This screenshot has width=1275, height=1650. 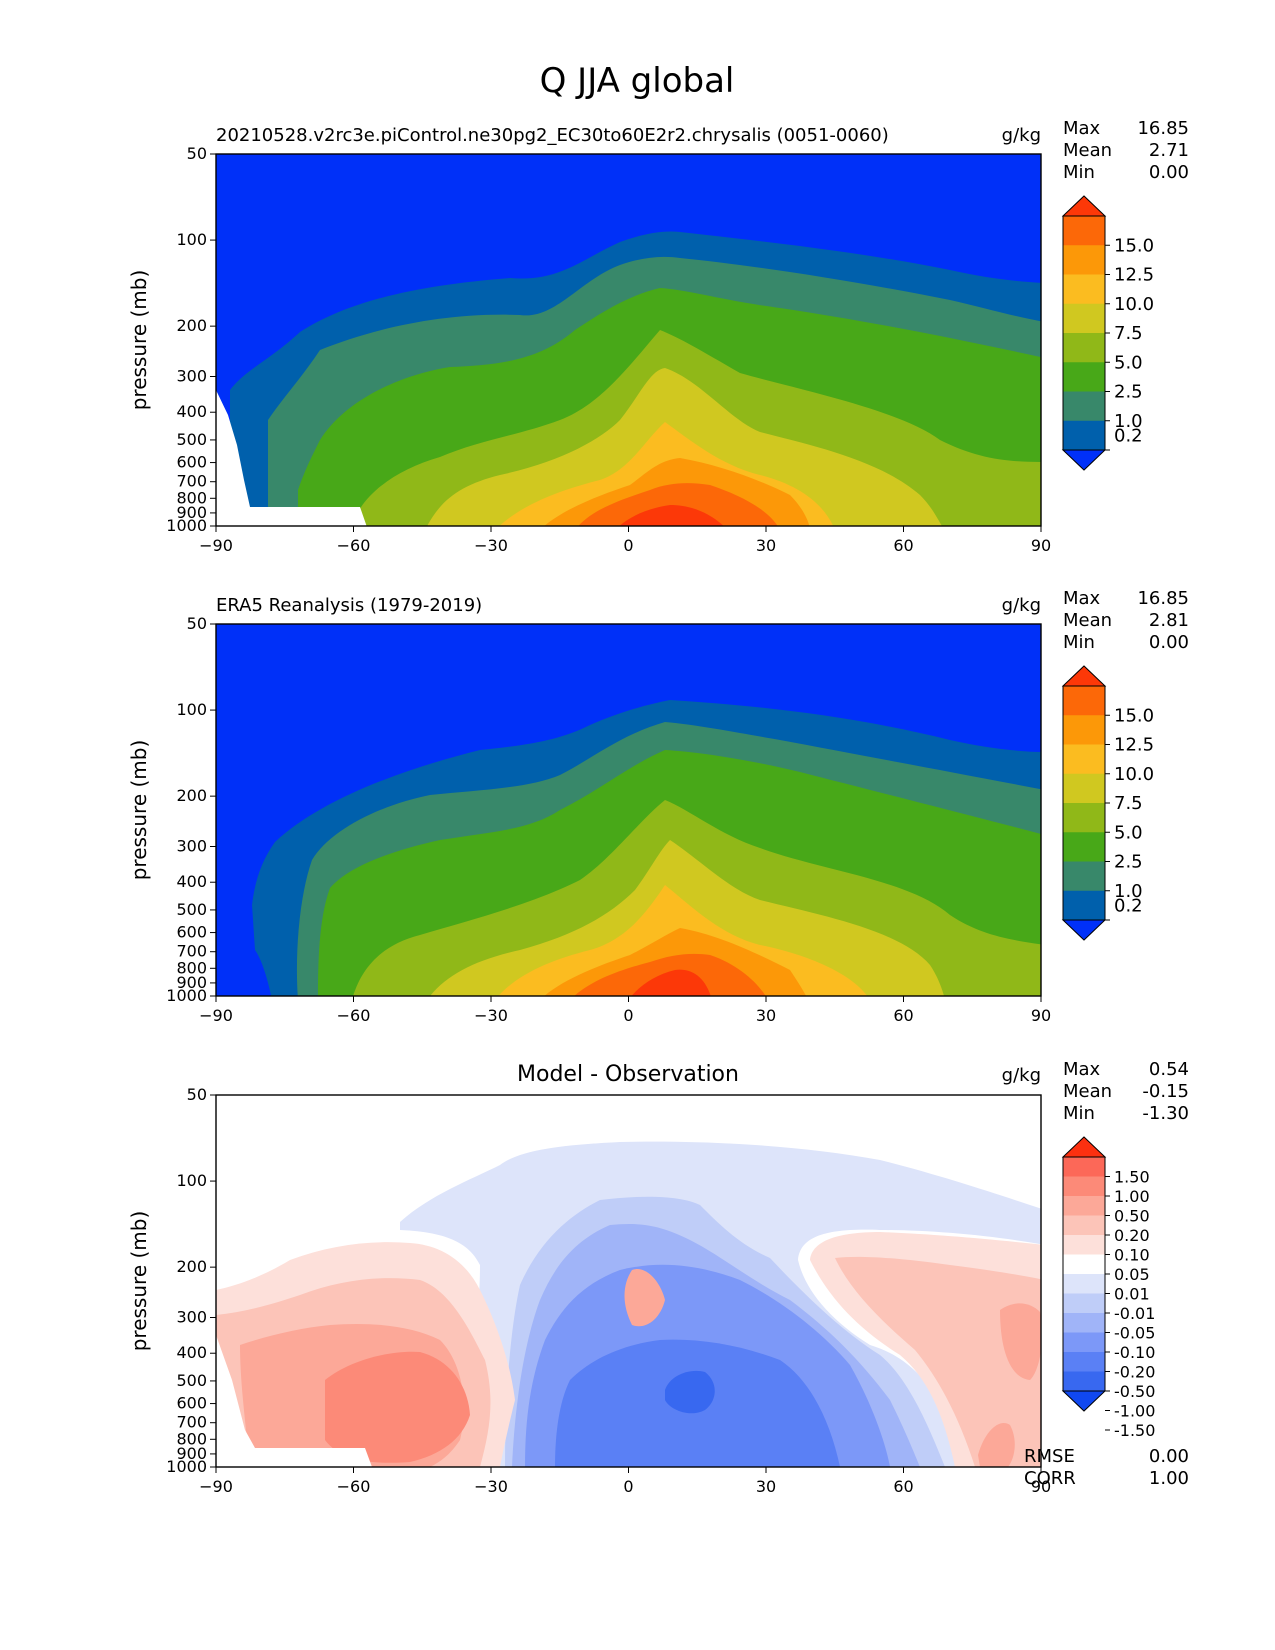 What do you see at coordinates (349, 605) in the screenshot?
I see `panel-obs-title: ERA5 Reanalysis (1979-2019)` at bounding box center [349, 605].